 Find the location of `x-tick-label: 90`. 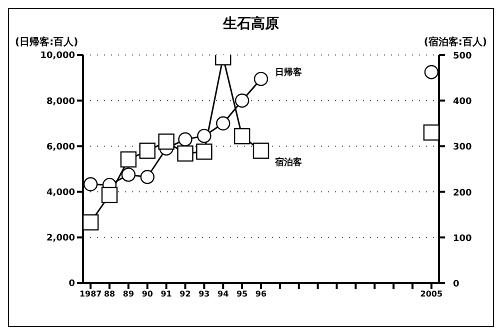

x-tick-label: 90 is located at coordinates (148, 294).